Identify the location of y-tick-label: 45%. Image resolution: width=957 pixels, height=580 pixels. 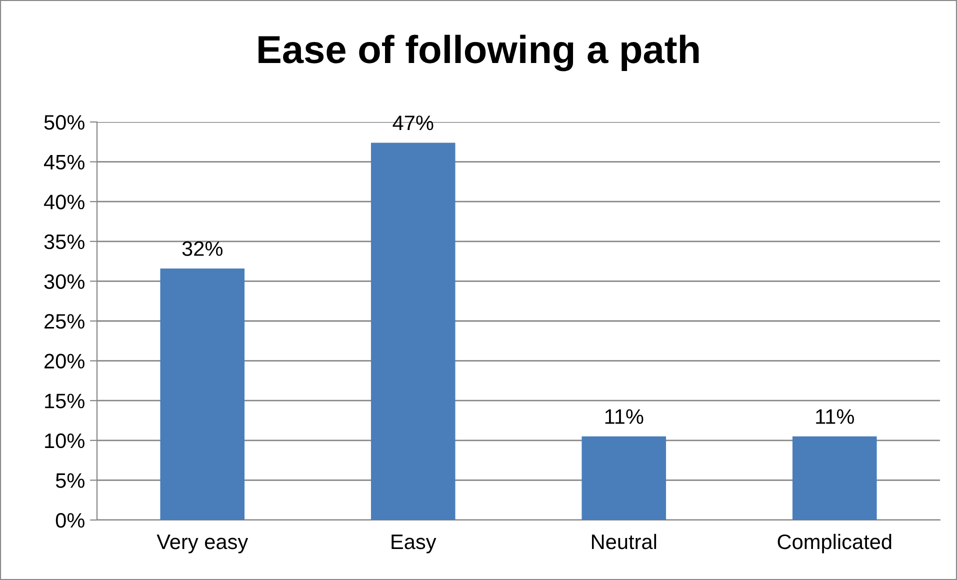
(64, 162).